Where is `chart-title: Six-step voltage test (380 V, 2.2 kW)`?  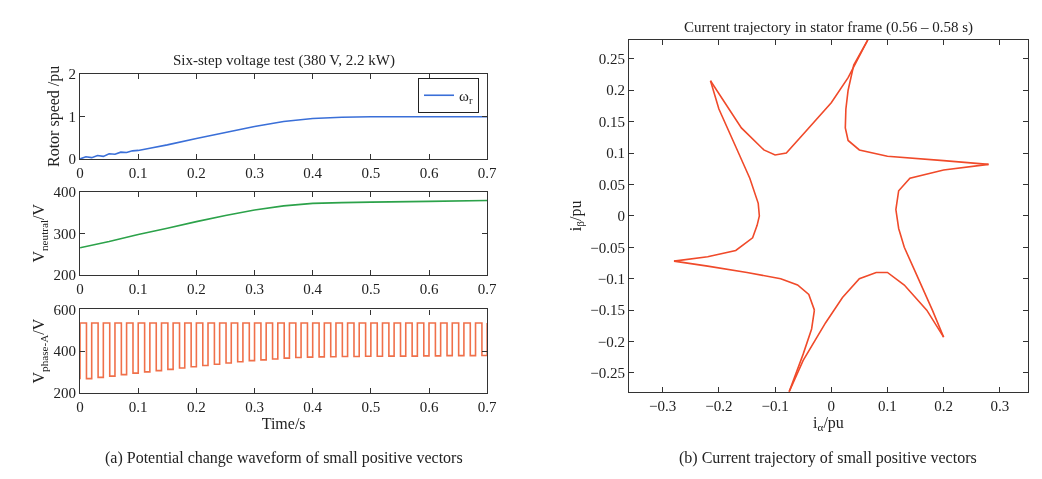 chart-title: Six-step voltage test (380 V, 2.2 kW) is located at coordinates (284, 60).